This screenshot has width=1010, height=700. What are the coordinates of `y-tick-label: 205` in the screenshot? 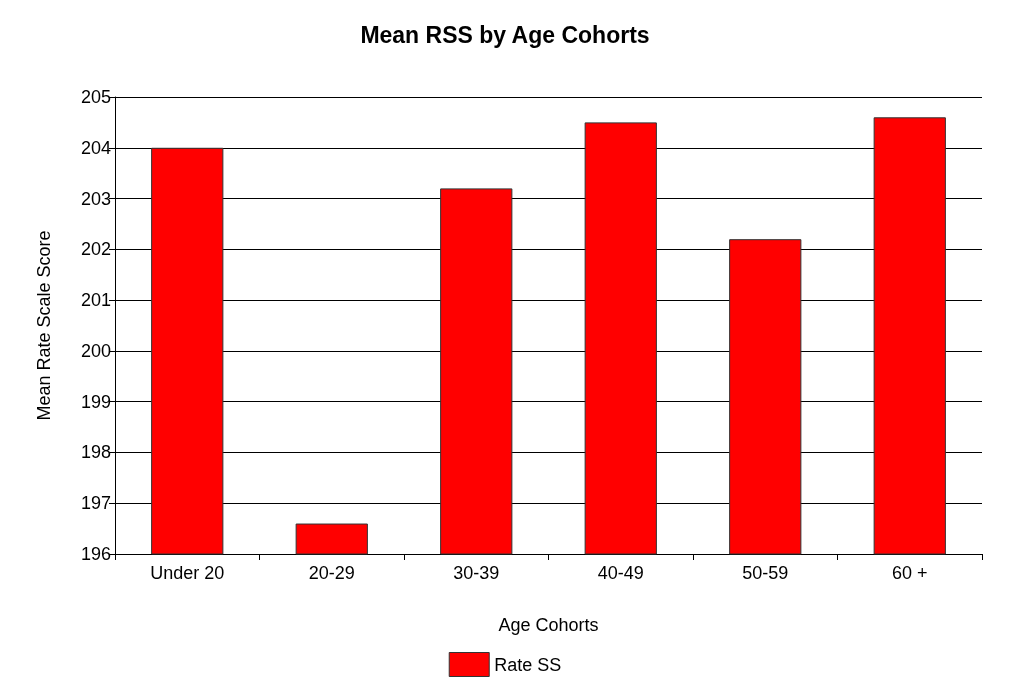 It's located at (95, 97).